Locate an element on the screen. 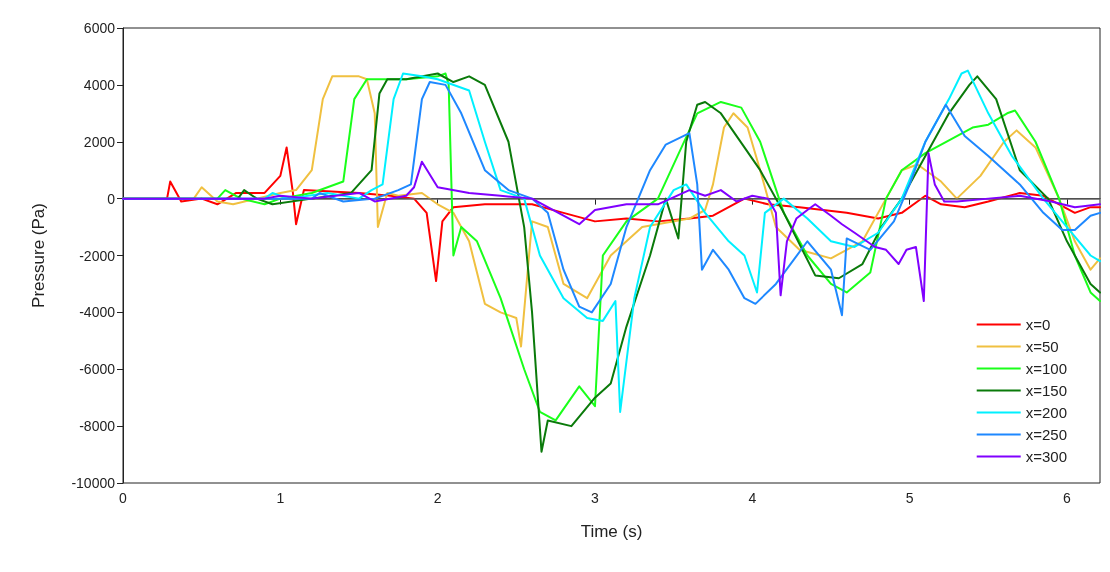 This screenshot has height=572, width=1110. y-tick-label: 4000 is located at coordinates (99, 84).